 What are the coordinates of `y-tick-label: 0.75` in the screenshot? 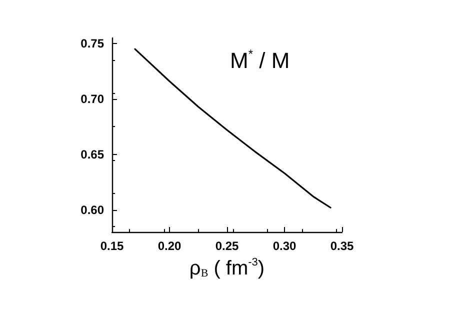 It's located at (92, 43).